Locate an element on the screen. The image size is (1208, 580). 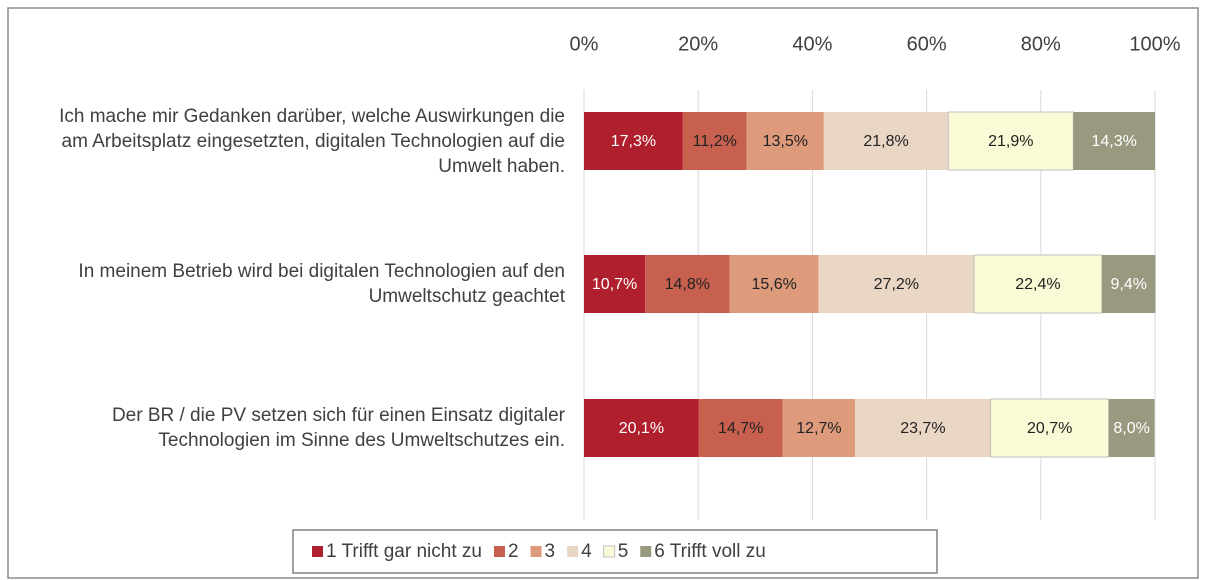
value-label: 17,3% is located at coordinates (633, 141).